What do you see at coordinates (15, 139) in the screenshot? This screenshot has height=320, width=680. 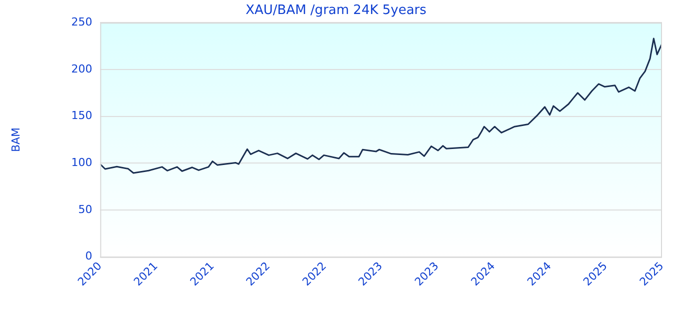 I see `y-axis-title: BAM` at bounding box center [15, 139].